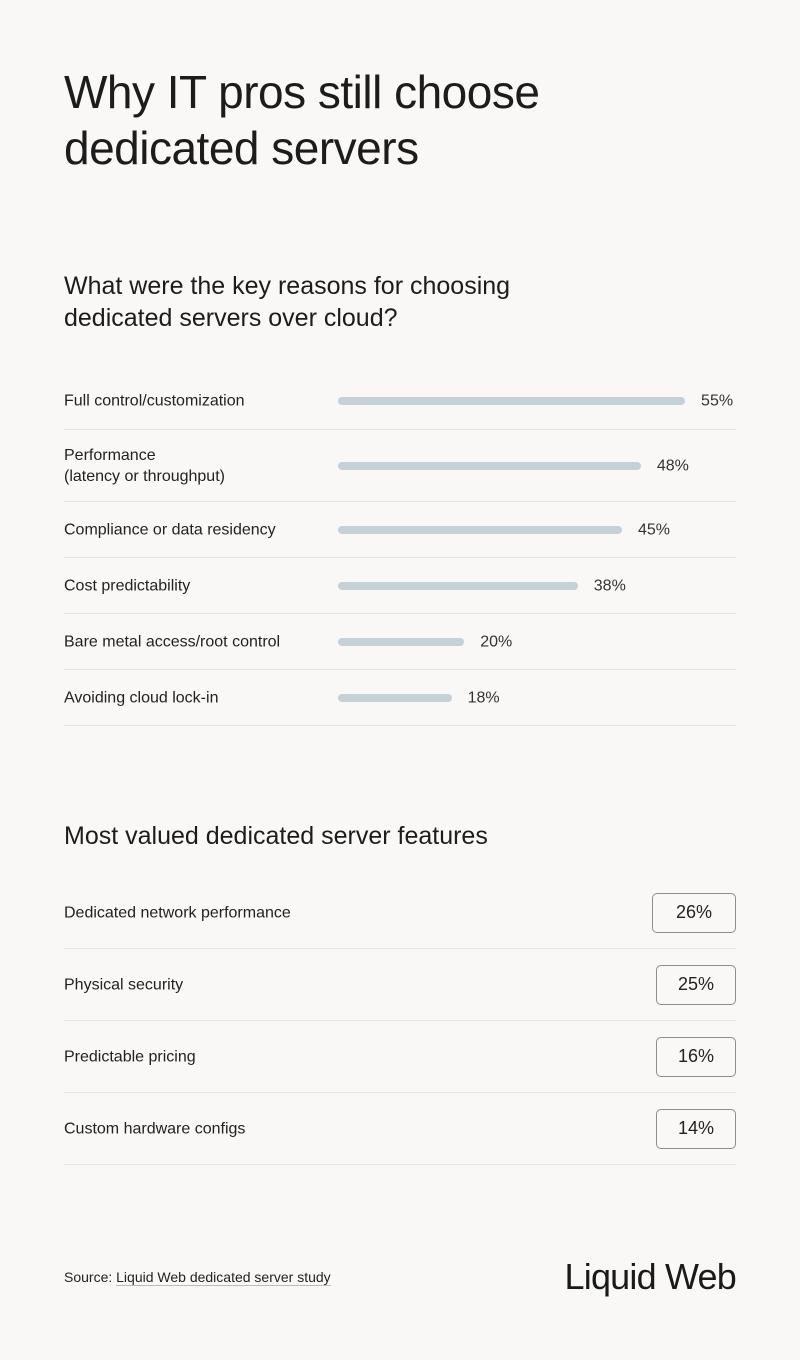  What do you see at coordinates (144, 465) in the screenshot?
I see `reason-label: Performance (latency or throughput)` at bounding box center [144, 465].